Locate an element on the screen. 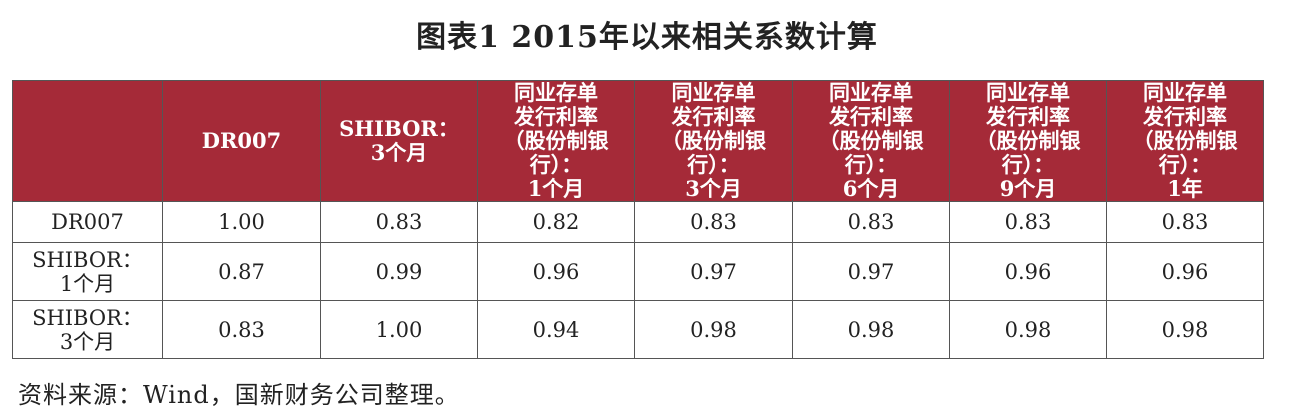 This screenshot has height=417, width=1294. header-cell: 同业存单 发行利率 （股份制银行）： 3个月 is located at coordinates (713, 141).